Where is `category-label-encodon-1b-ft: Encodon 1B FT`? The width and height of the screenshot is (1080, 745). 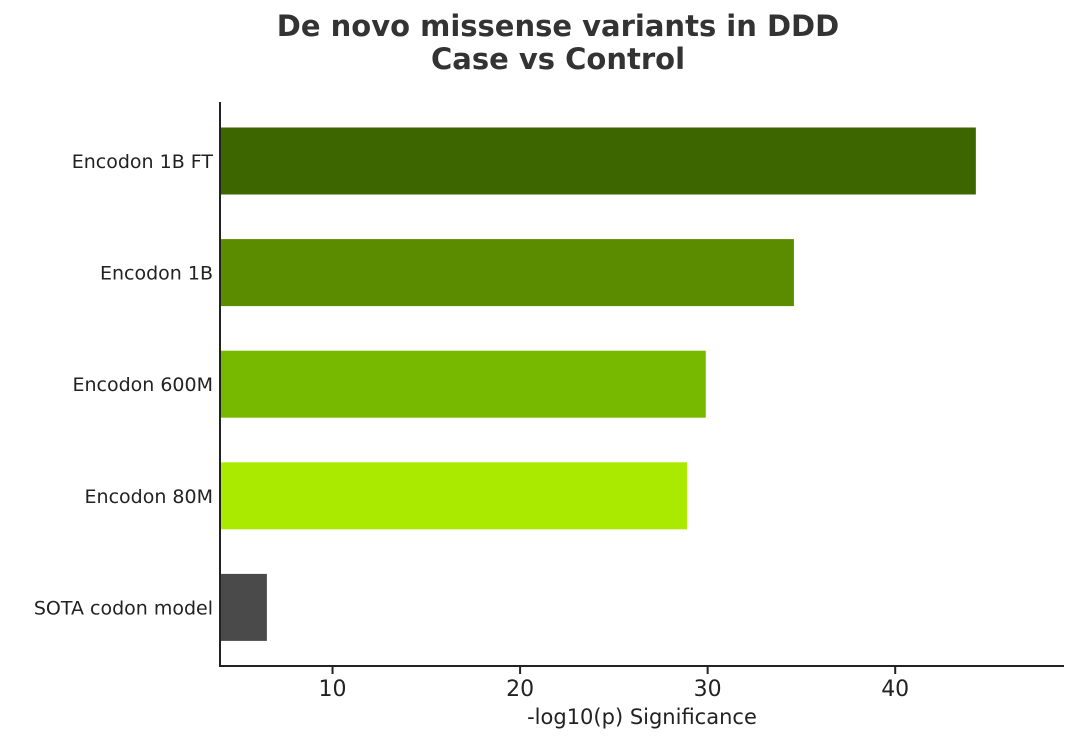
category-label-encodon-1b-ft: Encodon 1B FT is located at coordinates (143, 162).